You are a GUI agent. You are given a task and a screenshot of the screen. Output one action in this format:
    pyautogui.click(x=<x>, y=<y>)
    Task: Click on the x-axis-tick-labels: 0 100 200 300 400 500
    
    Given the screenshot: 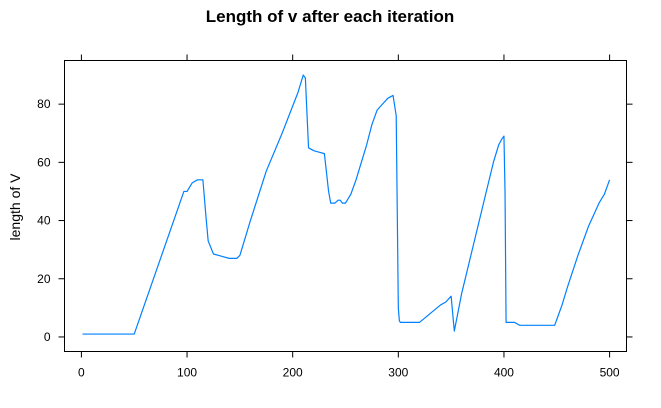 What is the action you would take?
    pyautogui.click(x=349, y=373)
    